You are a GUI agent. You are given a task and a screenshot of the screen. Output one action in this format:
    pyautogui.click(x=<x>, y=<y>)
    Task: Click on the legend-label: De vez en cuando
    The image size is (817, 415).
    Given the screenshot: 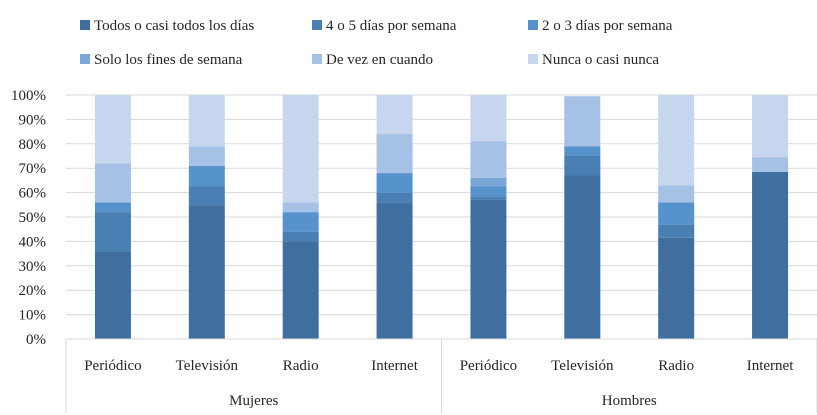 What is the action you would take?
    pyautogui.click(x=379, y=60)
    